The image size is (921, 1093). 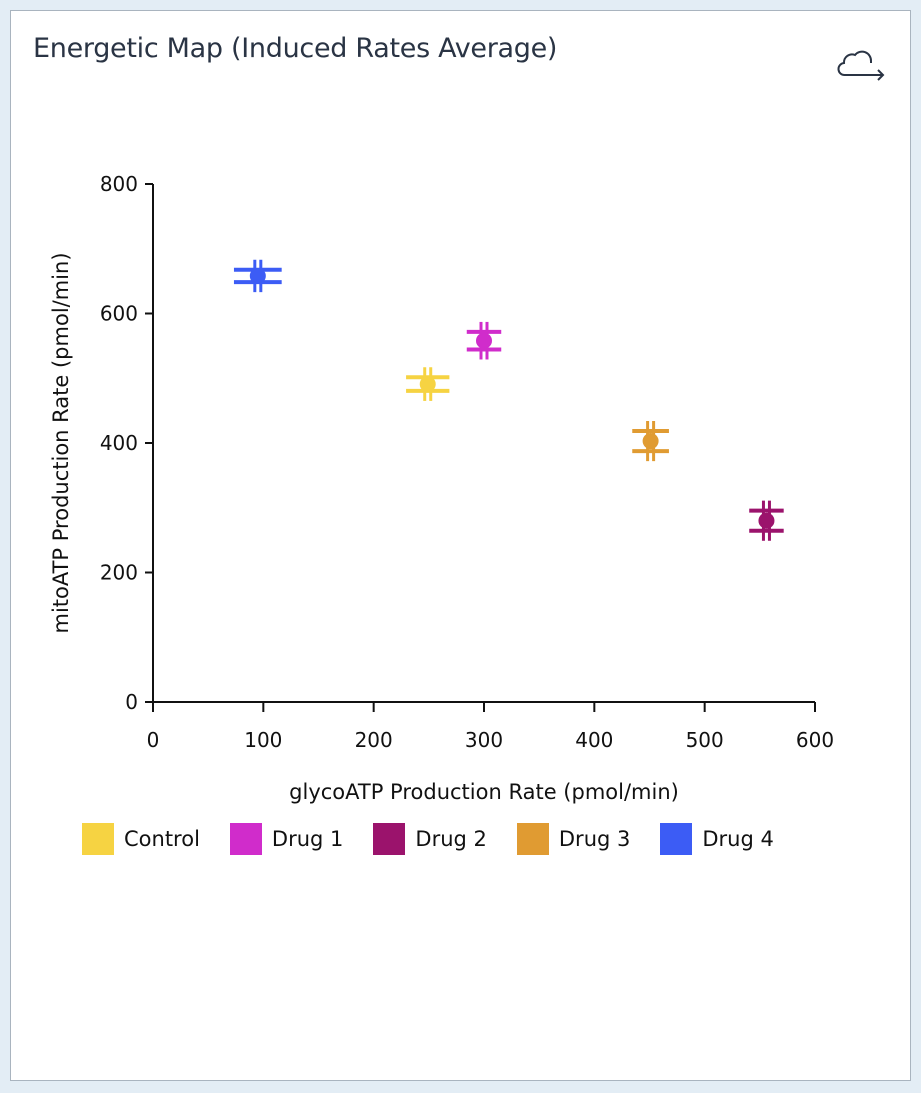 I want to click on legend-item: Drug 4, so click(x=717, y=839).